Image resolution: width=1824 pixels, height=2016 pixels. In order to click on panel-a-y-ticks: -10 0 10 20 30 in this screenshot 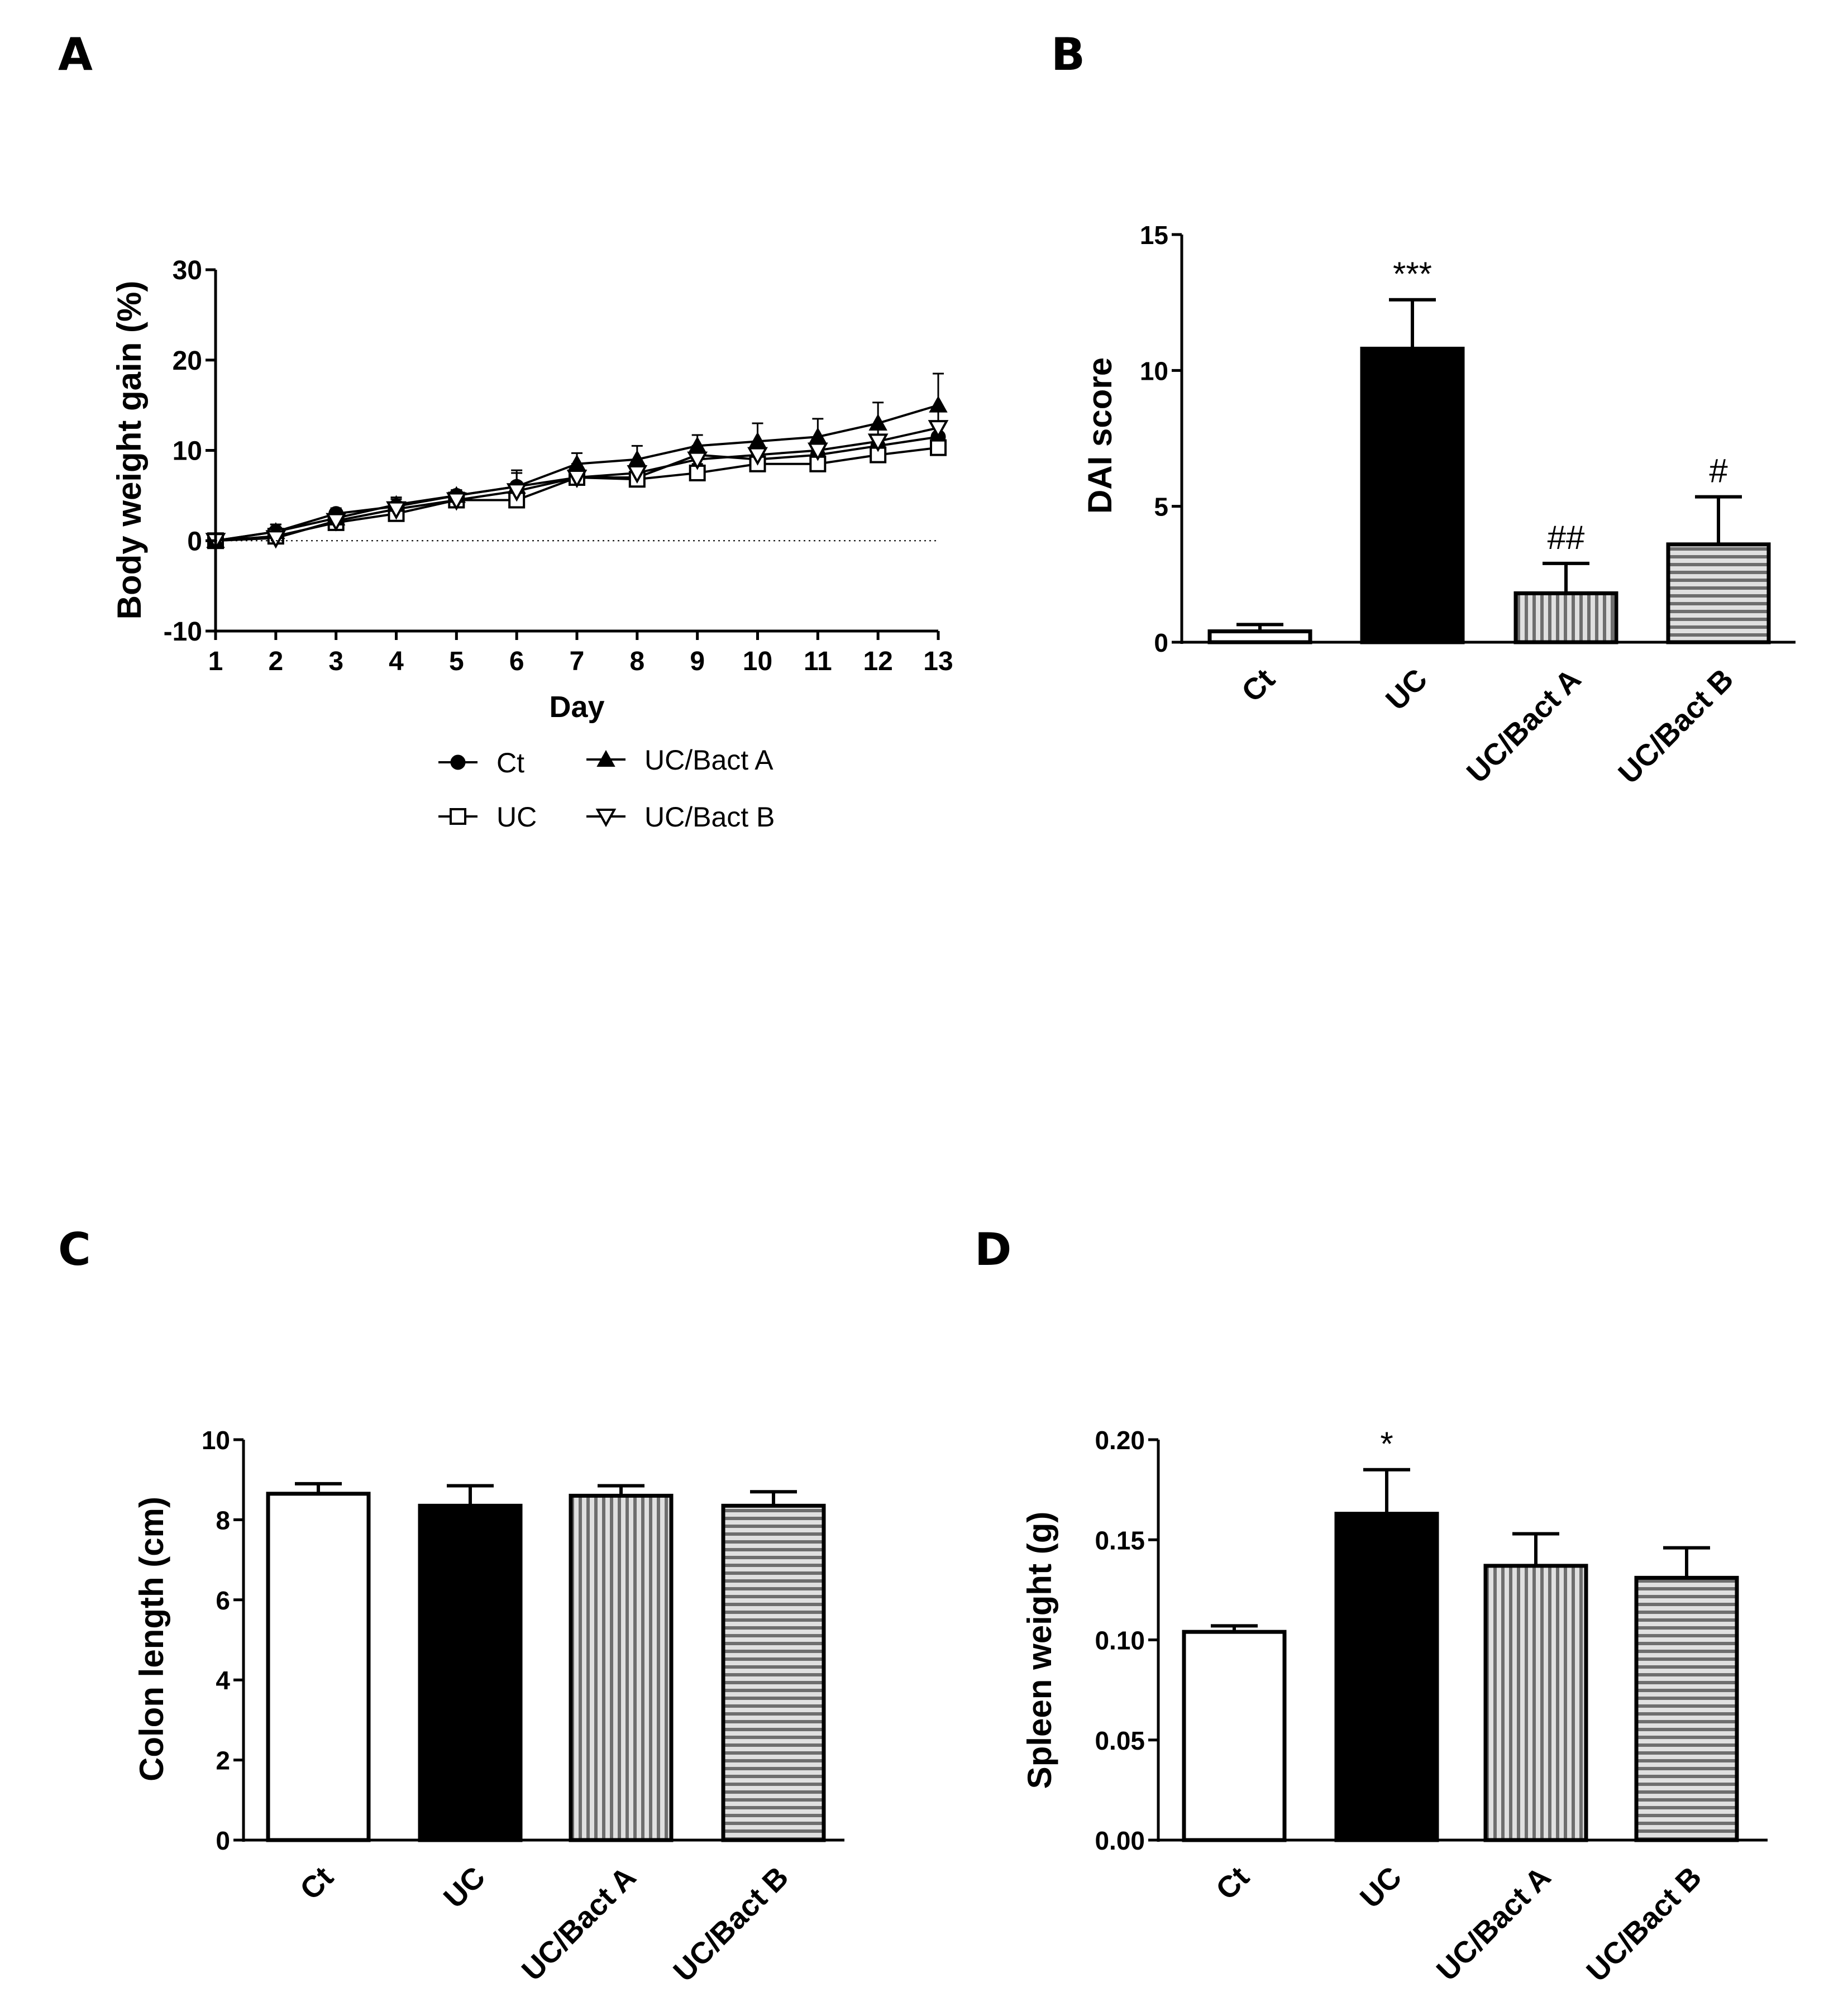, I will do `click(190, 452)`.